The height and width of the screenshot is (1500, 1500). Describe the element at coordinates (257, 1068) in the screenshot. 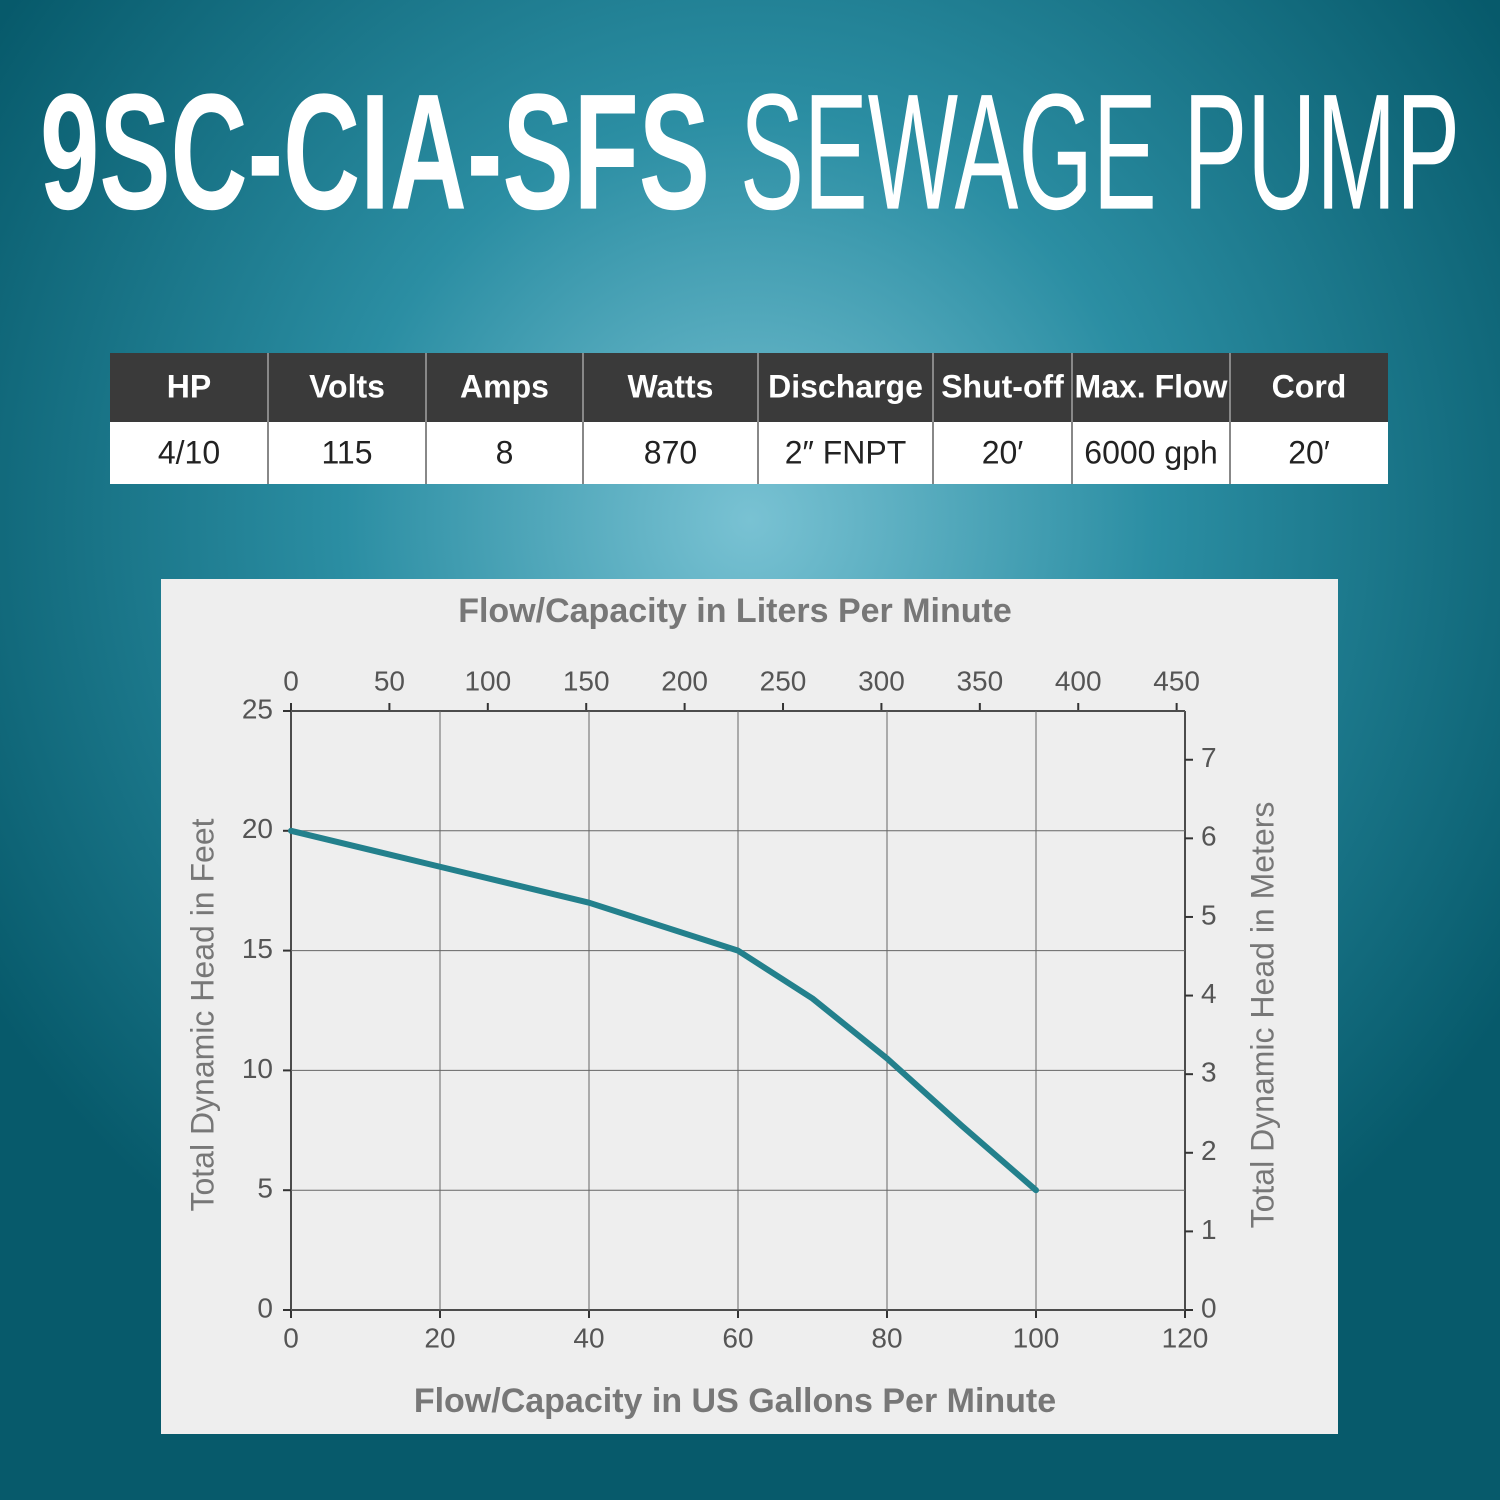

I see `y-tick-label: 10` at that location.